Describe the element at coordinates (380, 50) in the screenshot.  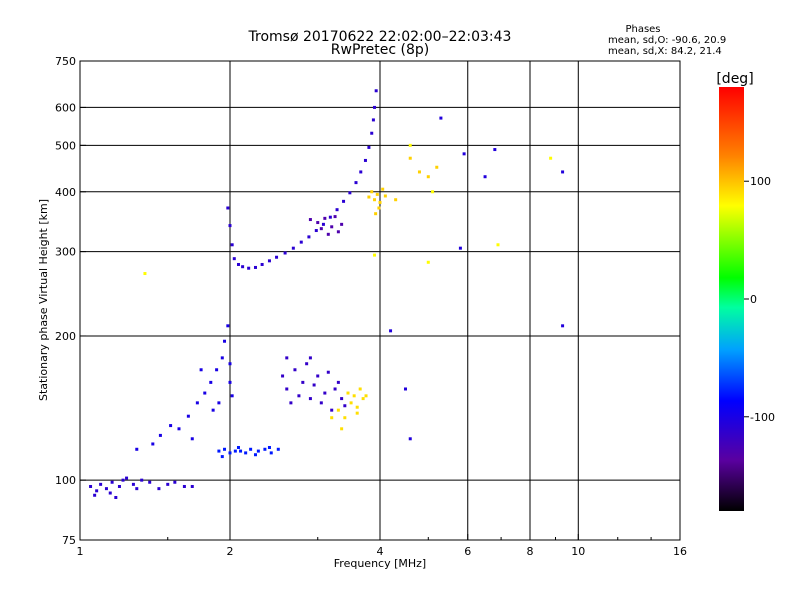
I see `chart-subtitle: RwPretec (8p)` at that location.